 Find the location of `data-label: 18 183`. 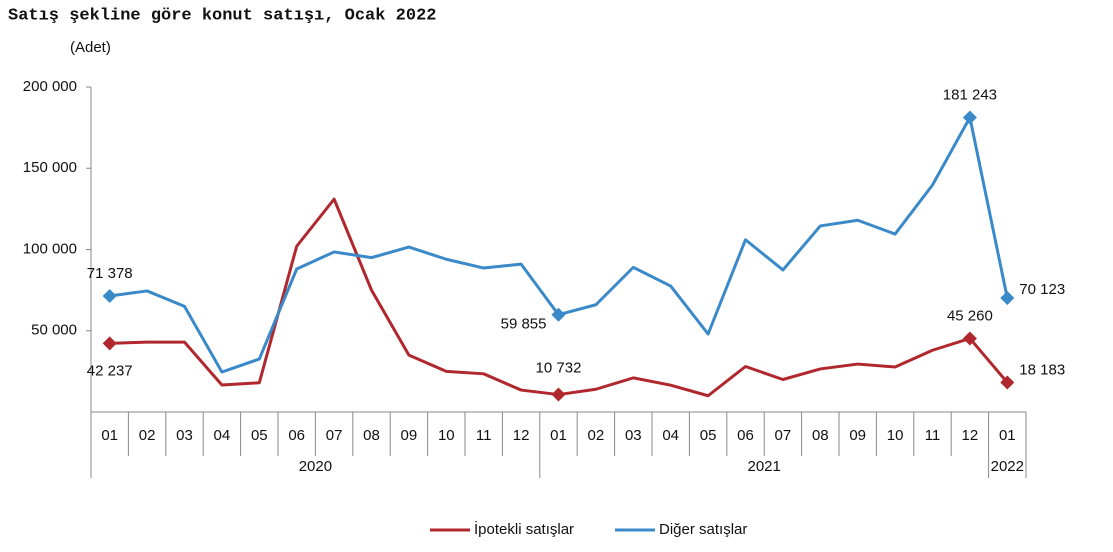

data-label: 18 183 is located at coordinates (1042, 369).